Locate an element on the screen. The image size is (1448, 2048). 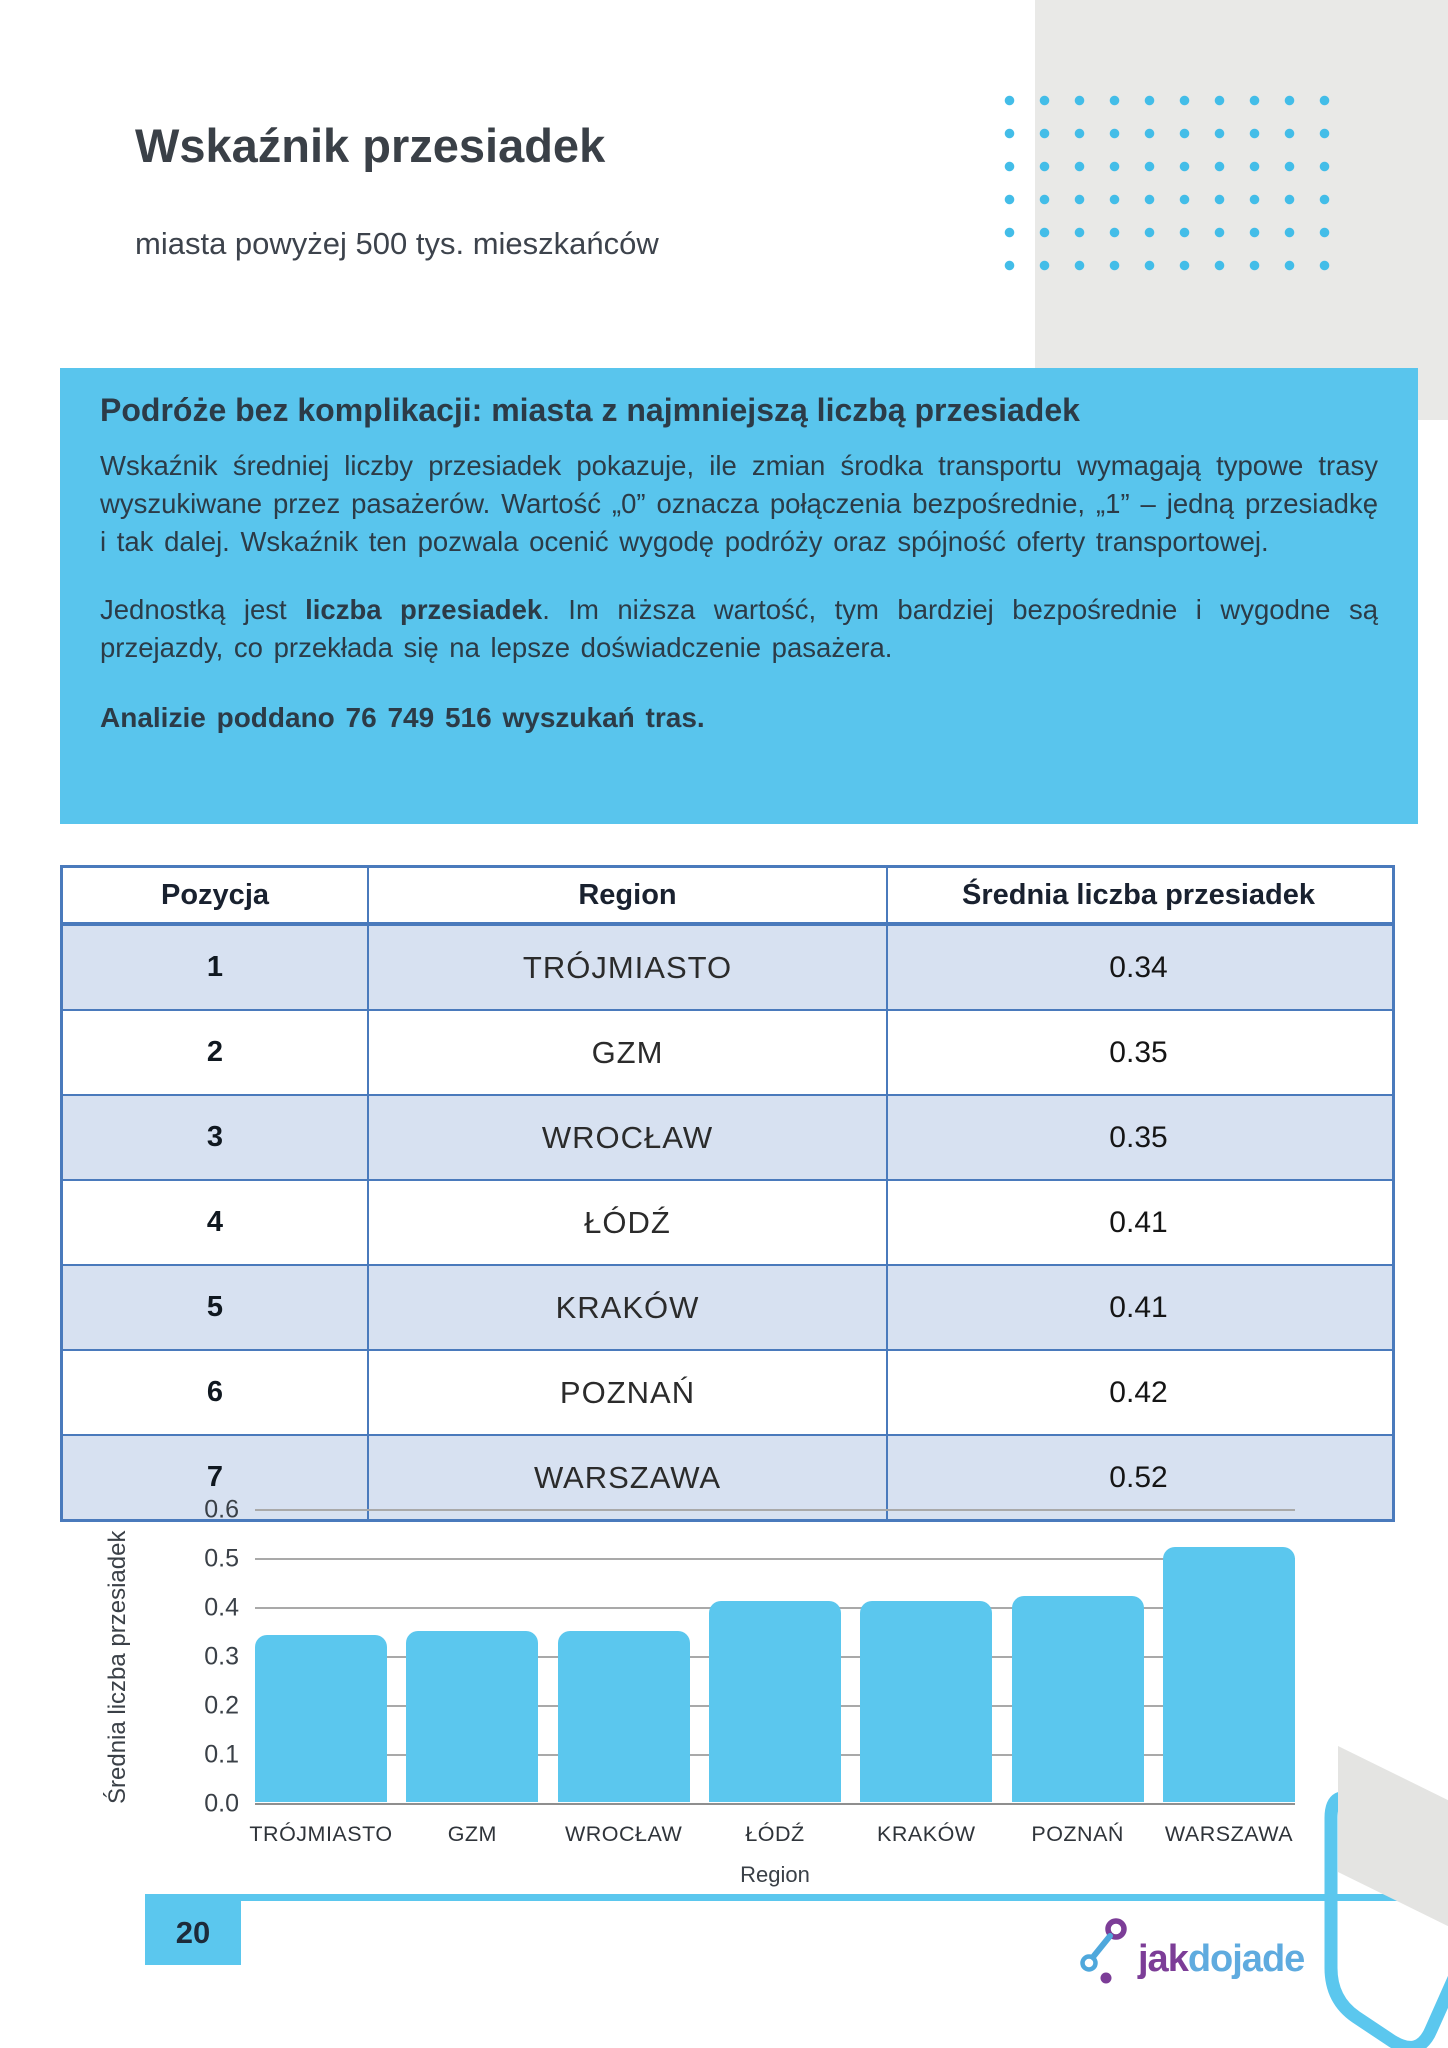
page-subtitle: miasta powyżej 500 tys. mieszkańców is located at coordinates (397, 243).